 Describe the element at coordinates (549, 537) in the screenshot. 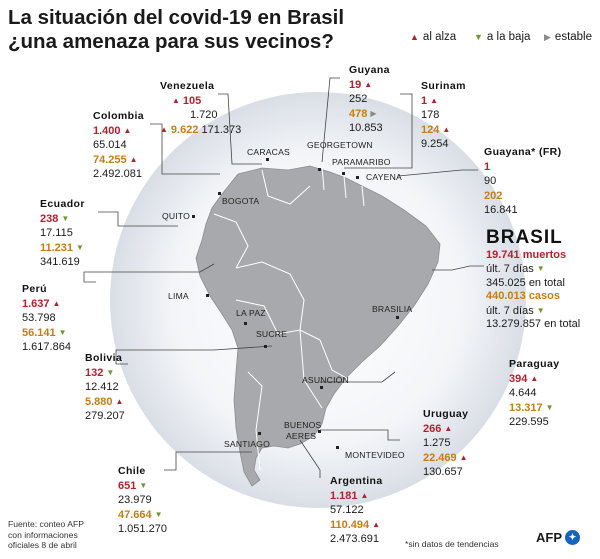

I see `afp-brand: AFP` at that location.